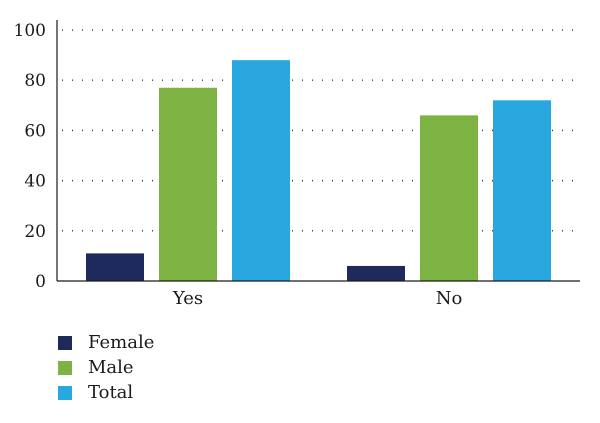 The image size is (600, 423). What do you see at coordinates (35, 182) in the screenshot?
I see `y-tick-label-40: 40` at bounding box center [35, 182].